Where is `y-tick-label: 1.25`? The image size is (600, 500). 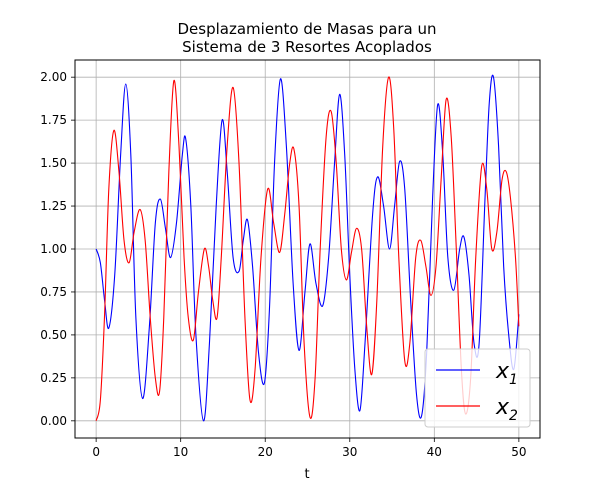
y-tick-label: 1.25 is located at coordinates (53, 206).